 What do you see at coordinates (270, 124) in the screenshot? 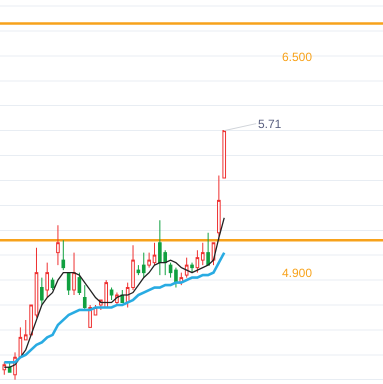
I see `text: 5.71` at bounding box center [270, 124].